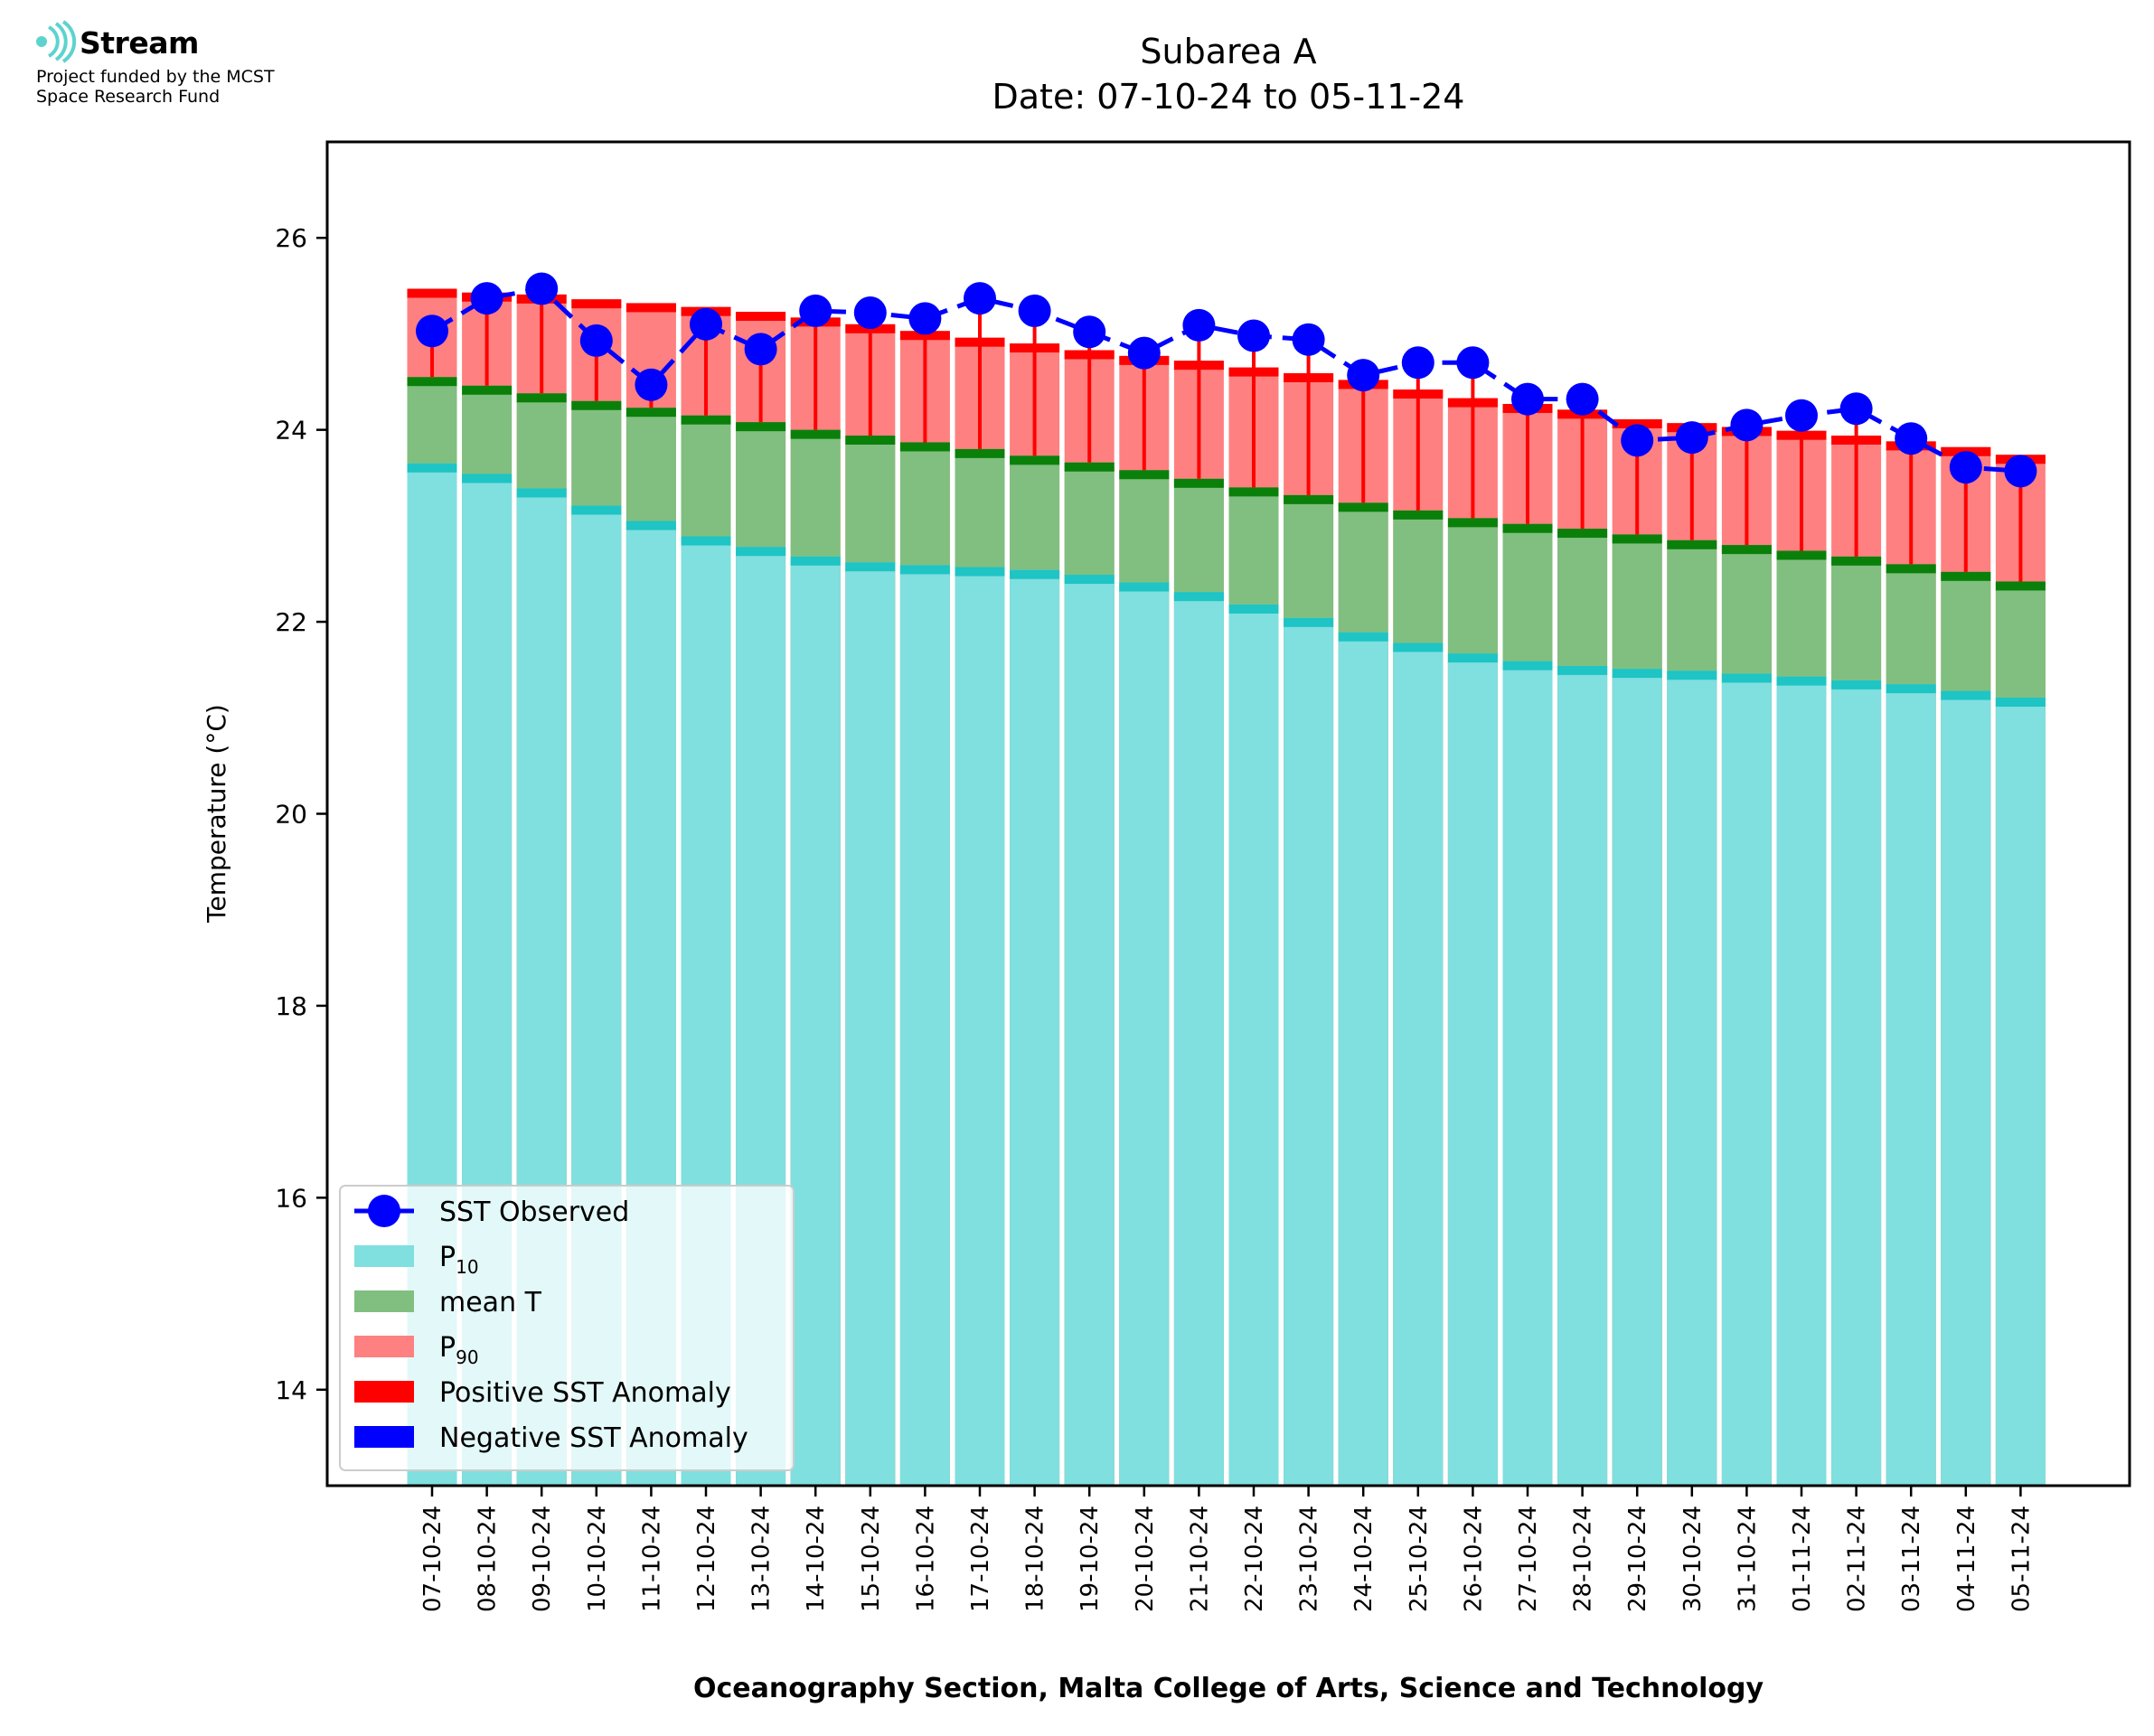 This screenshot has width=2154, height=1736. What do you see at coordinates (1966, 1559) in the screenshot?
I see `x-tick-label-04-11-24: 04-11-24` at bounding box center [1966, 1559].